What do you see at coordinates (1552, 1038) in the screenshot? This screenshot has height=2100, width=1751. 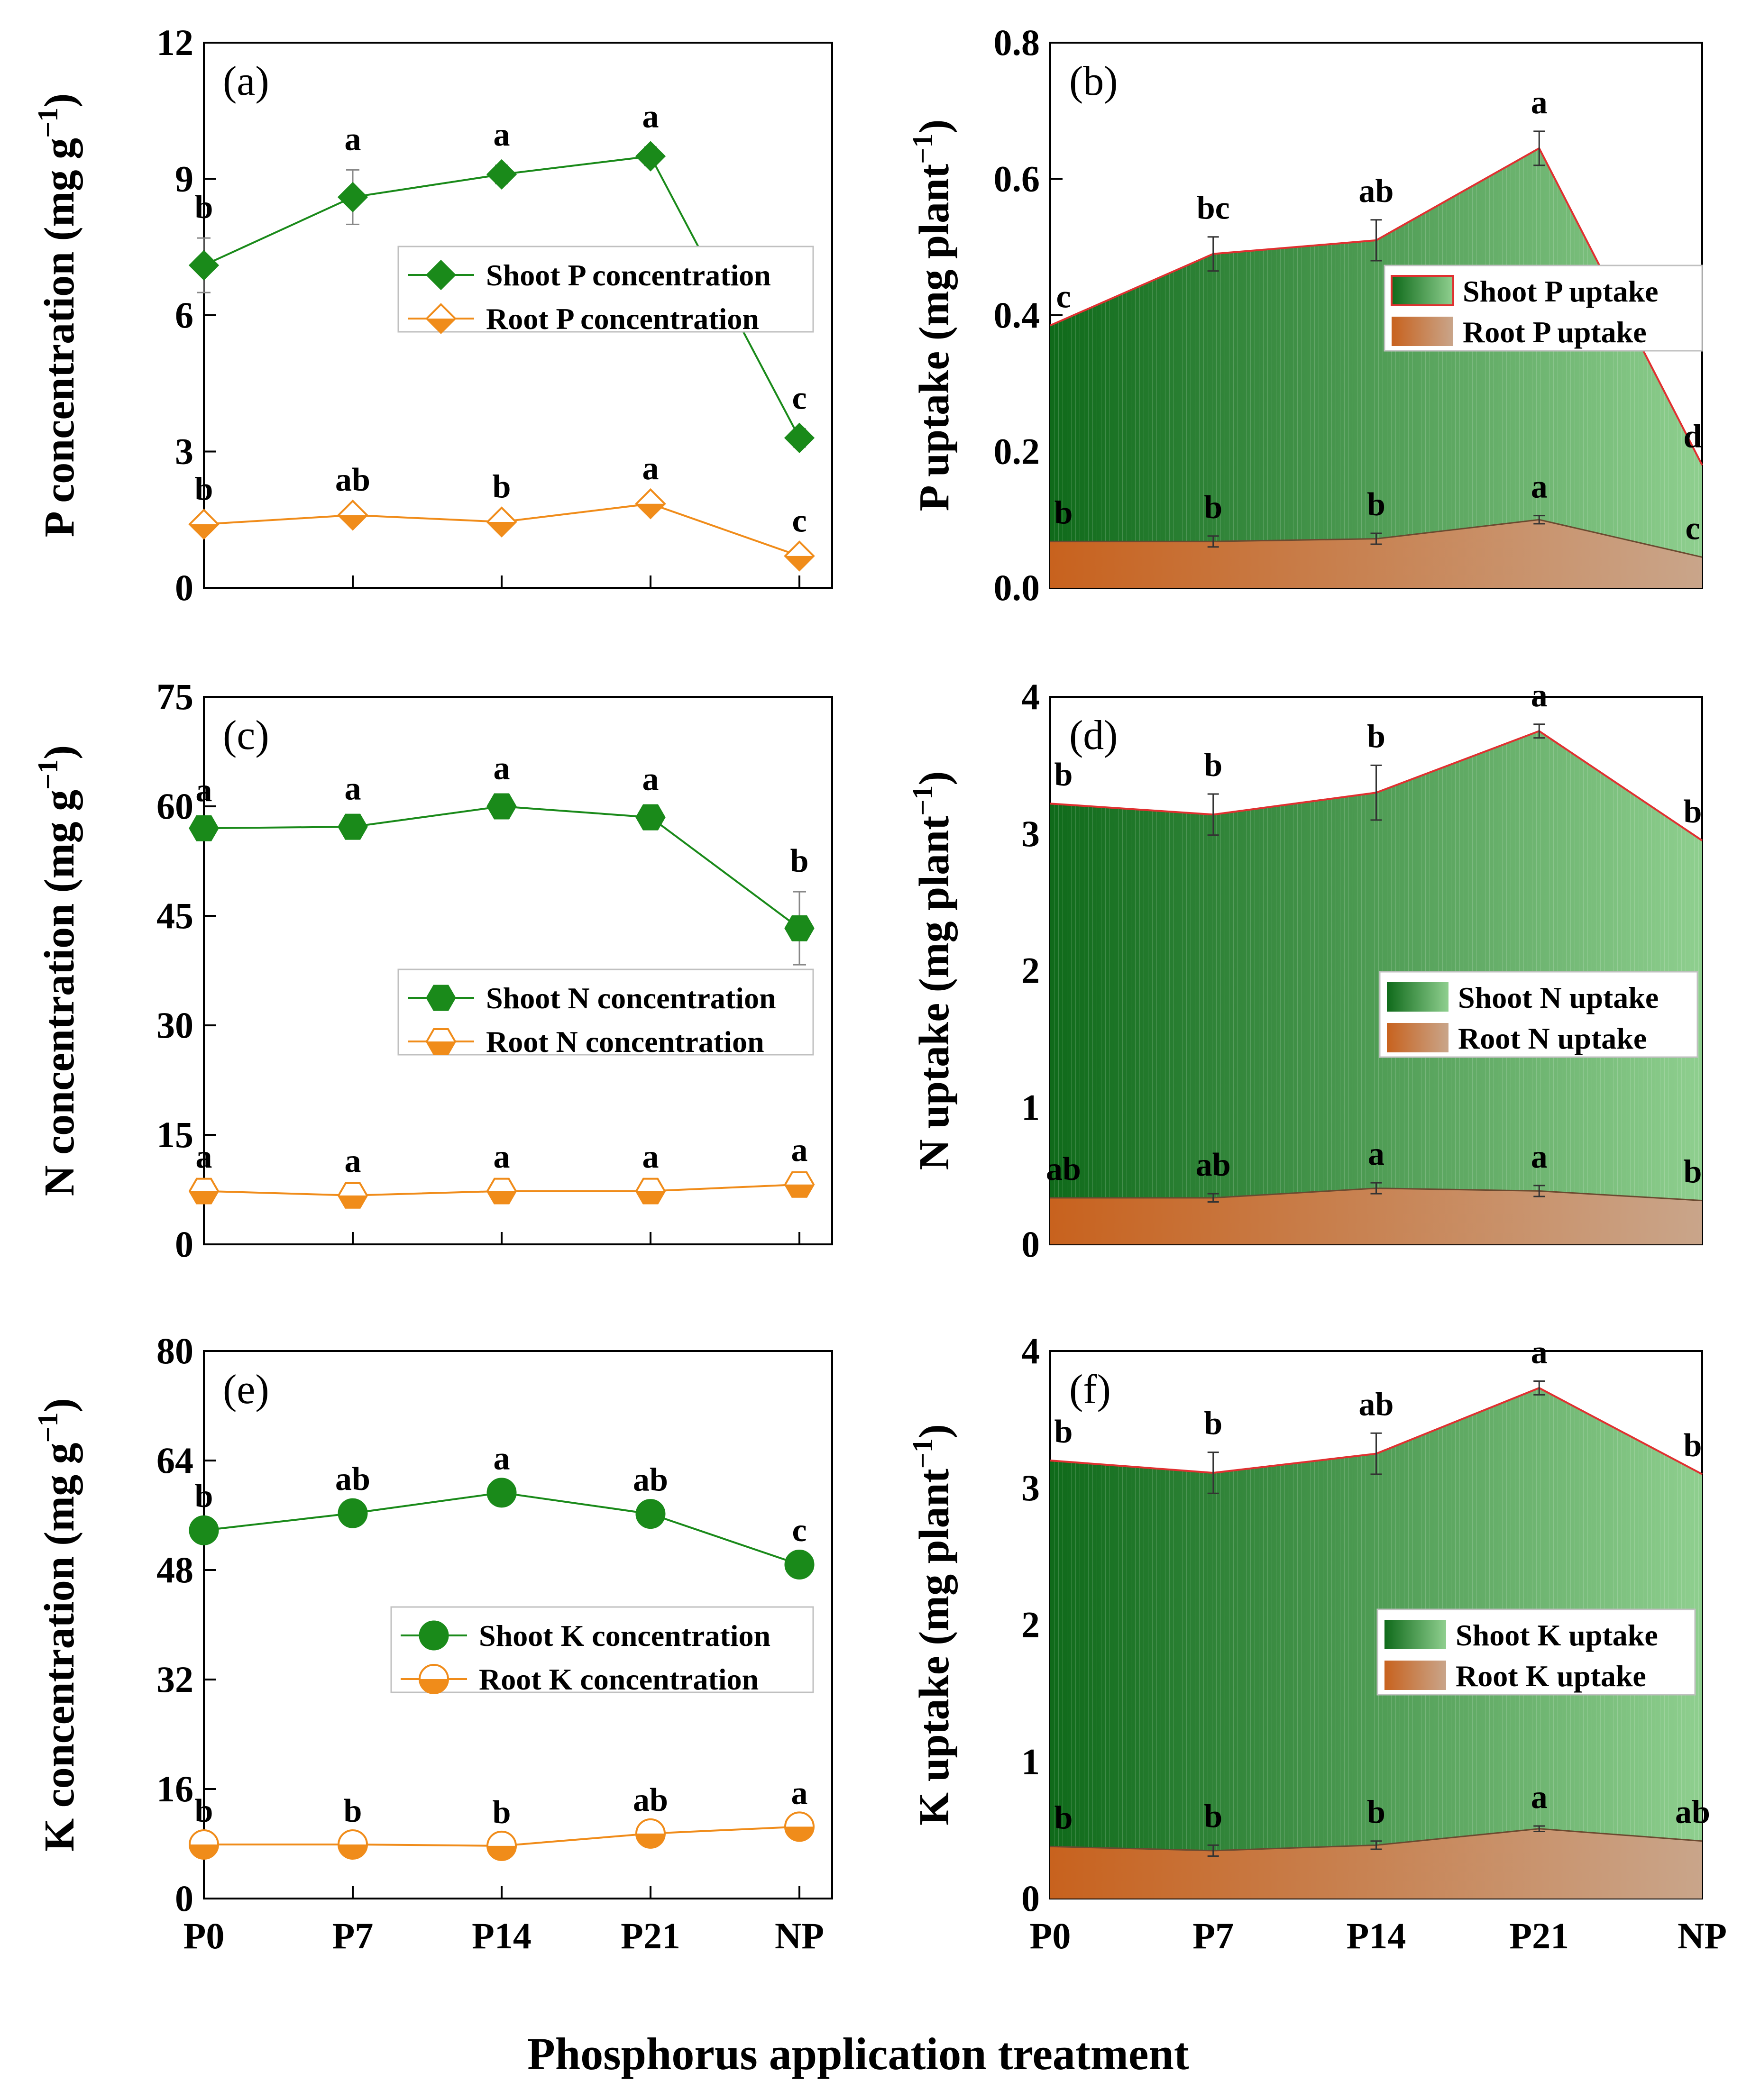 I see `legend-label: Root N uptake` at bounding box center [1552, 1038].